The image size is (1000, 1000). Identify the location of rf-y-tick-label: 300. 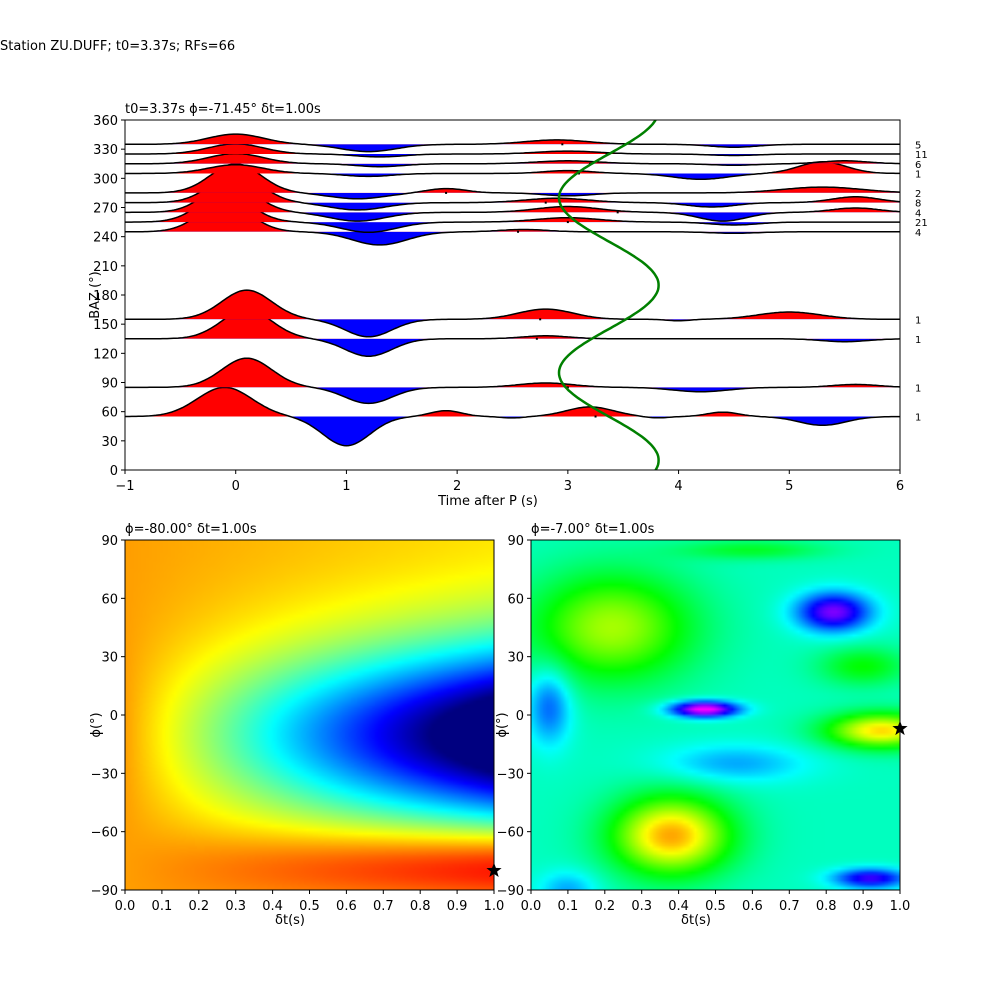
(105, 179).